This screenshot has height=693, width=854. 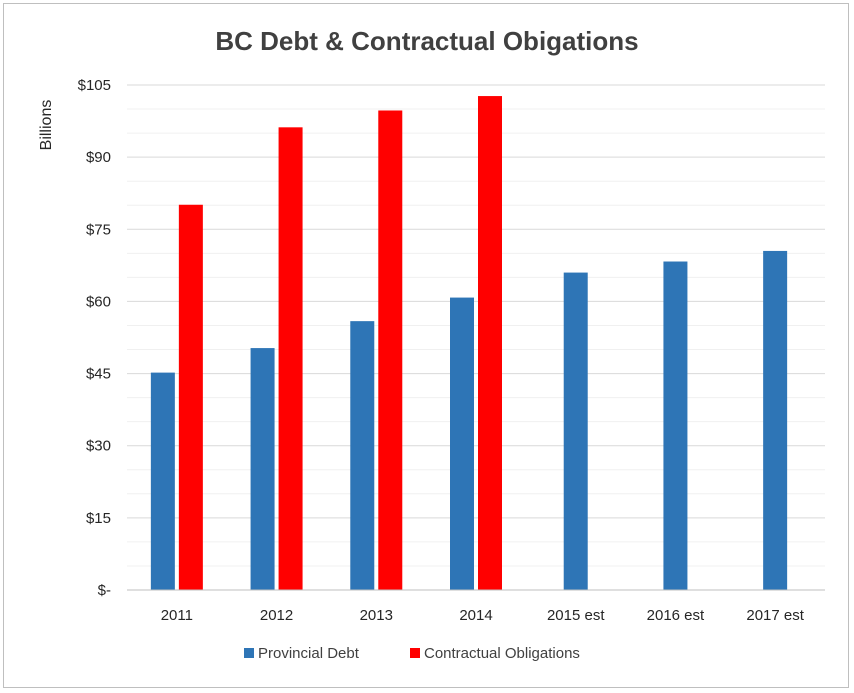 What do you see at coordinates (98, 157) in the screenshot?
I see `y-tick-label: $90` at bounding box center [98, 157].